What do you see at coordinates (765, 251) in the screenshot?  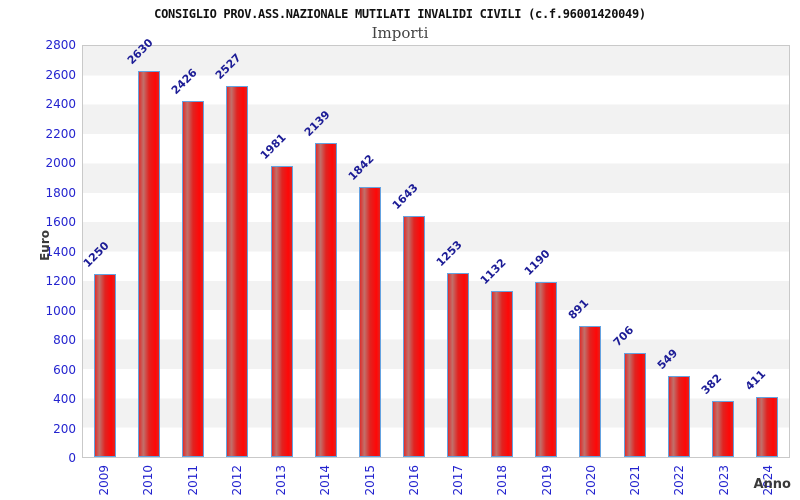 I see `bar-slot-2024: 411` at bounding box center [765, 251].